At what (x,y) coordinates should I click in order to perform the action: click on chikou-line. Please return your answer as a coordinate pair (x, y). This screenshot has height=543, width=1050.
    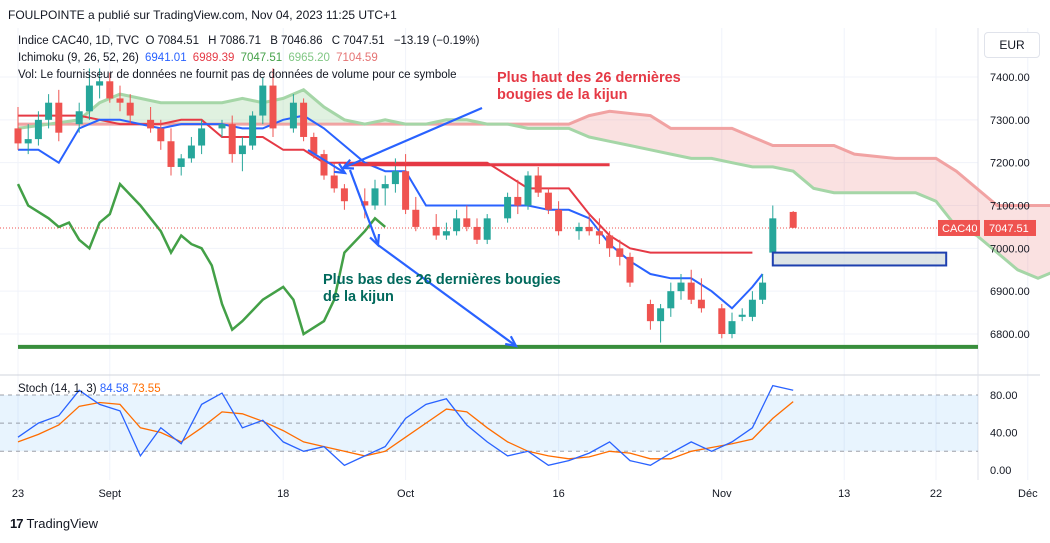
    Looking at the image, I should click on (201, 258).